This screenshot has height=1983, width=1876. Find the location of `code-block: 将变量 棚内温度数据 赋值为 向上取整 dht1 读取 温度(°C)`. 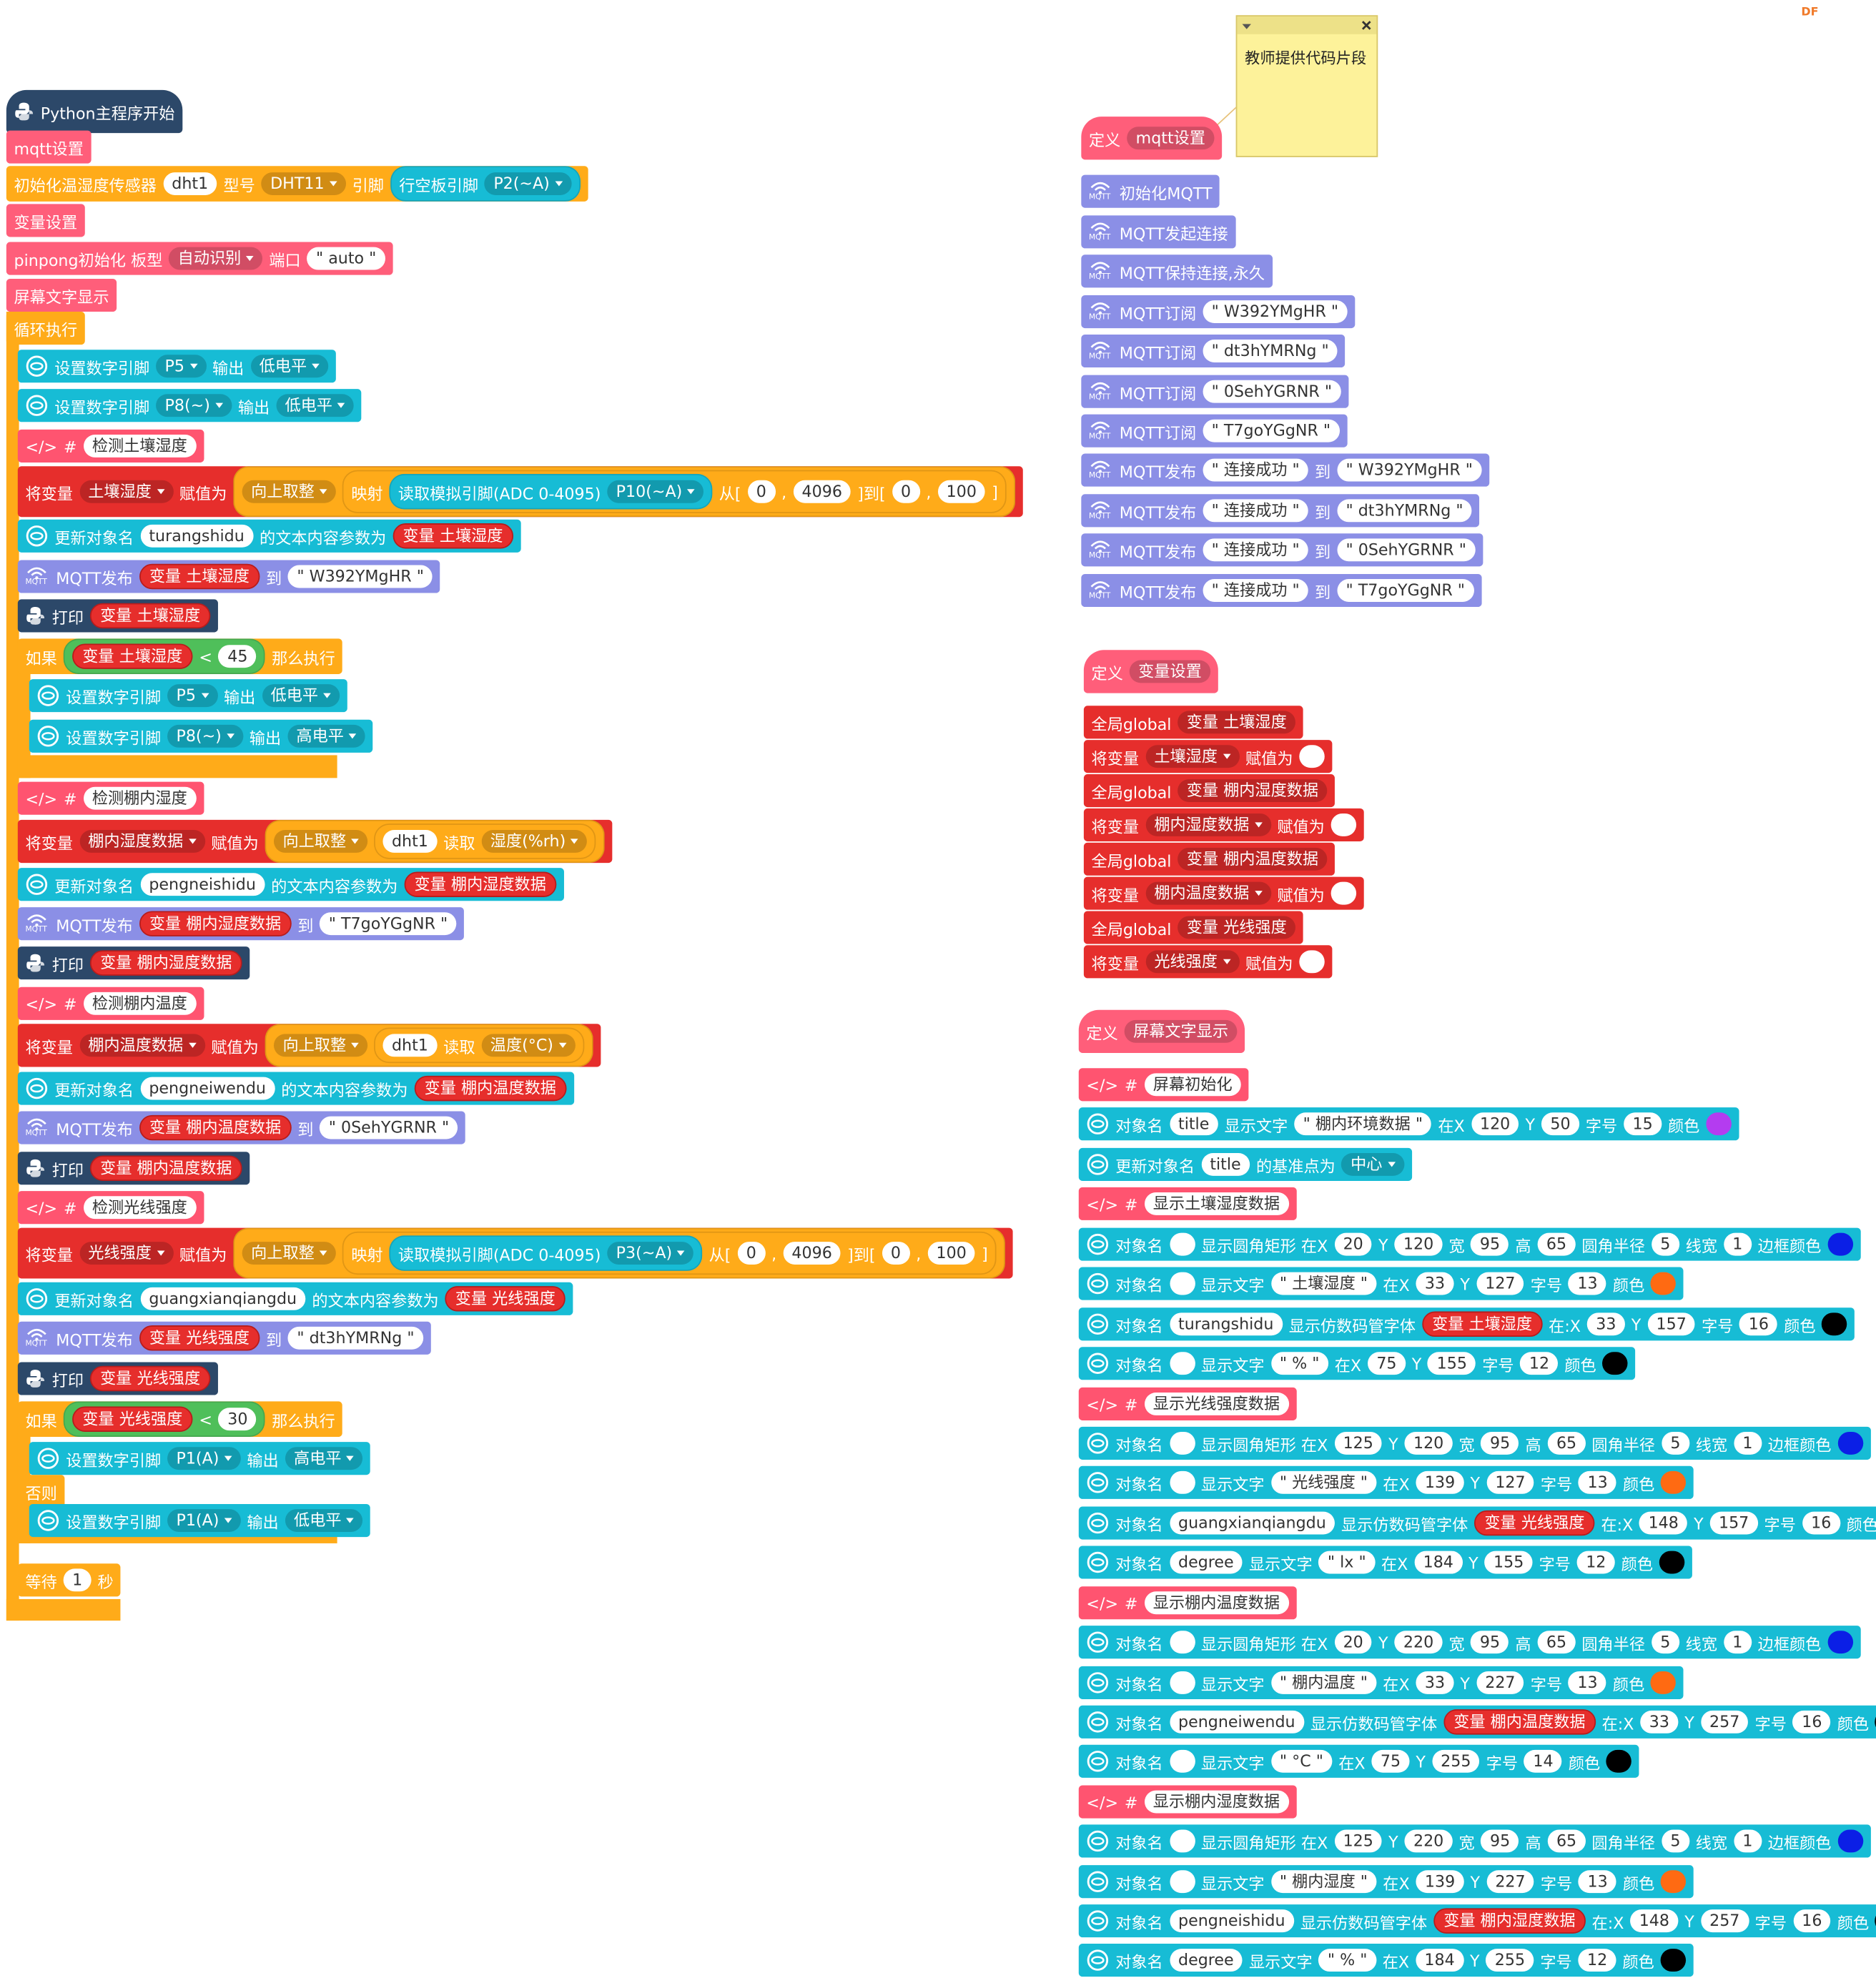

code-block: 将变量 棚内温度数据 赋值为 向上取整 dht1 读取 温度(°C) is located at coordinates (309, 1045).